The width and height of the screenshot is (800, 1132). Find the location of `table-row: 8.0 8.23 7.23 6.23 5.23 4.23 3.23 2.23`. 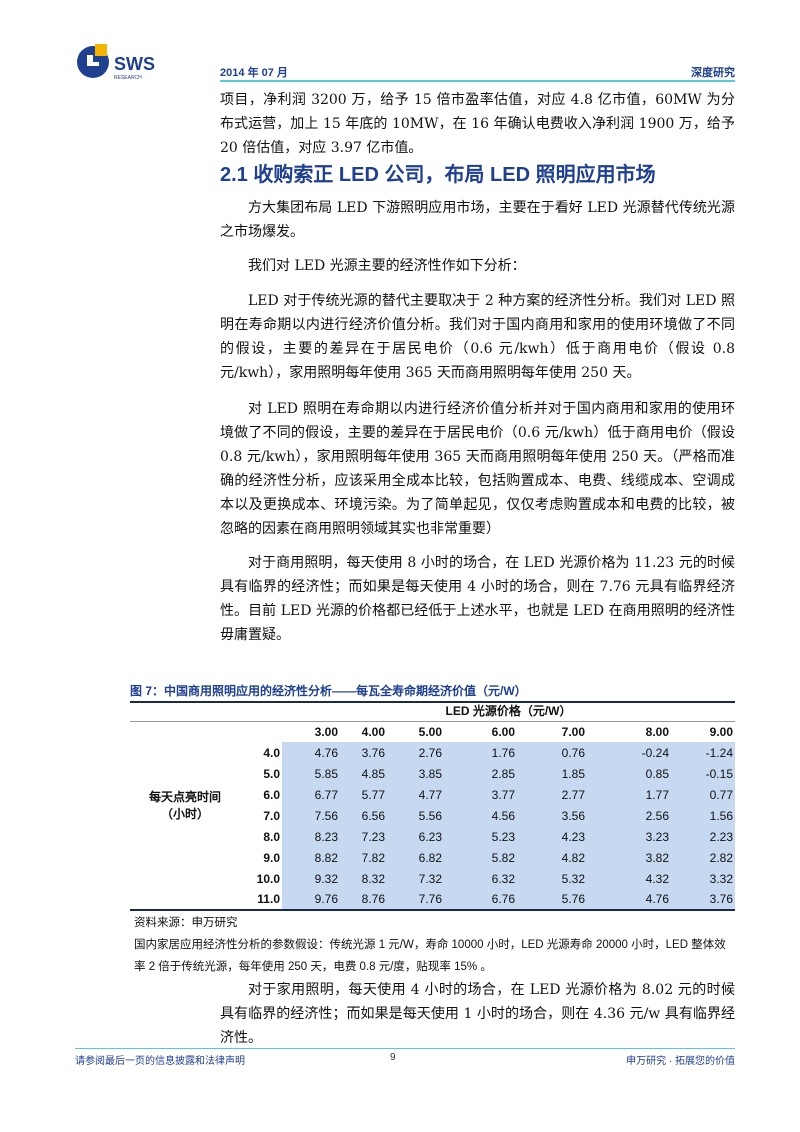

table-row: 8.0 8.23 7.23 6.23 5.23 4.23 3.23 2.23 is located at coordinates (432, 836).